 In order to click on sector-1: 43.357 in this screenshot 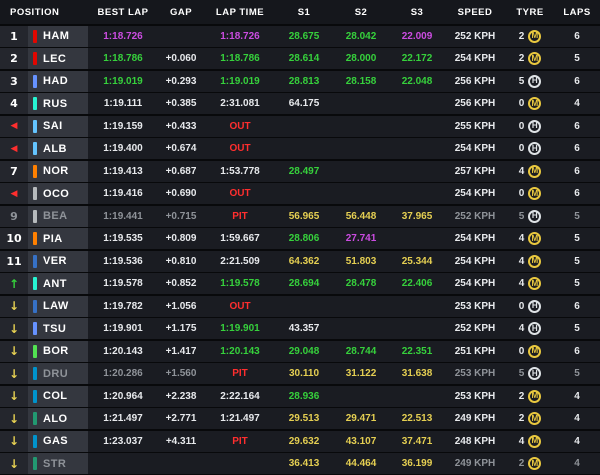, I will do `click(304, 328)`.